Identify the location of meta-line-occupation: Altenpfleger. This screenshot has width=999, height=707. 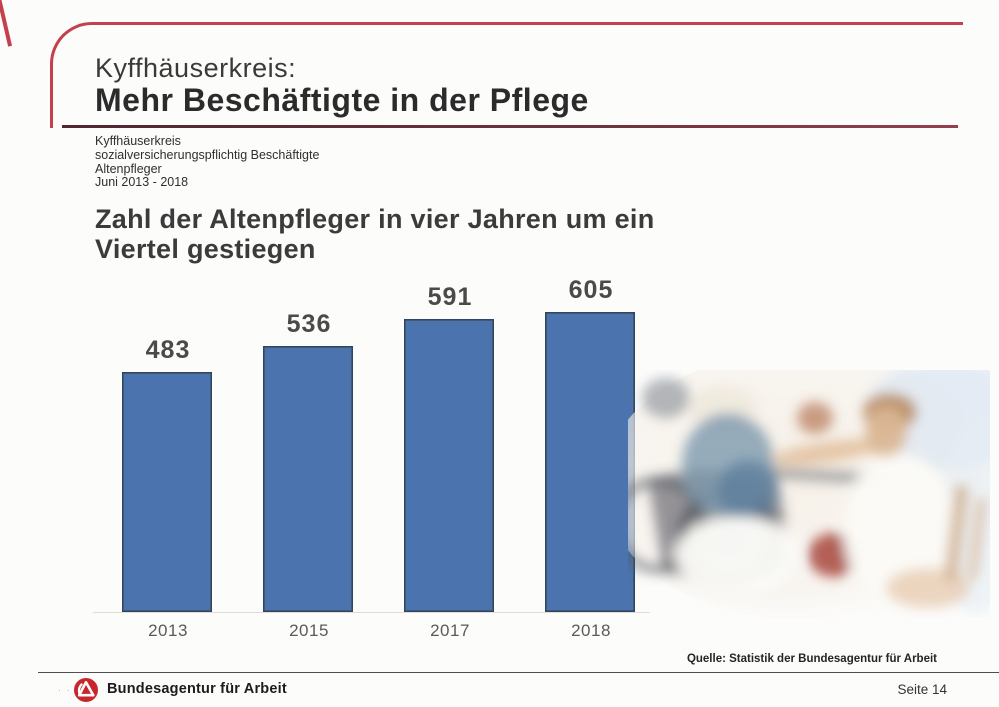
(128, 168).